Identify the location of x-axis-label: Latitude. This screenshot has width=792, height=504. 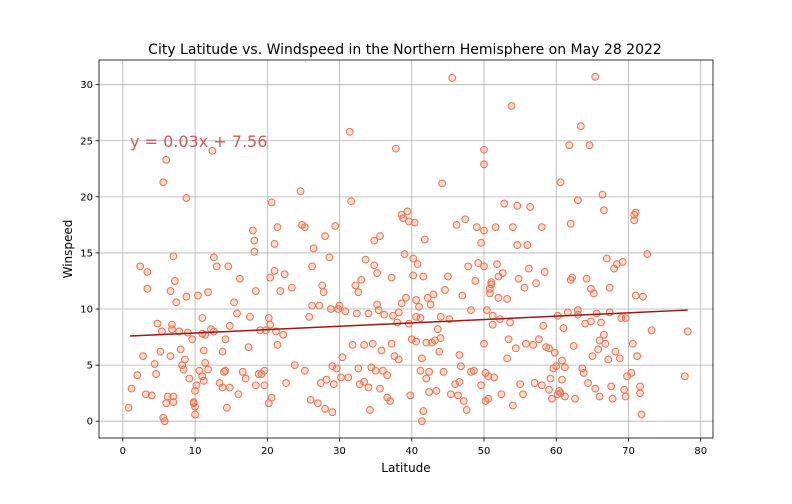
(405, 468).